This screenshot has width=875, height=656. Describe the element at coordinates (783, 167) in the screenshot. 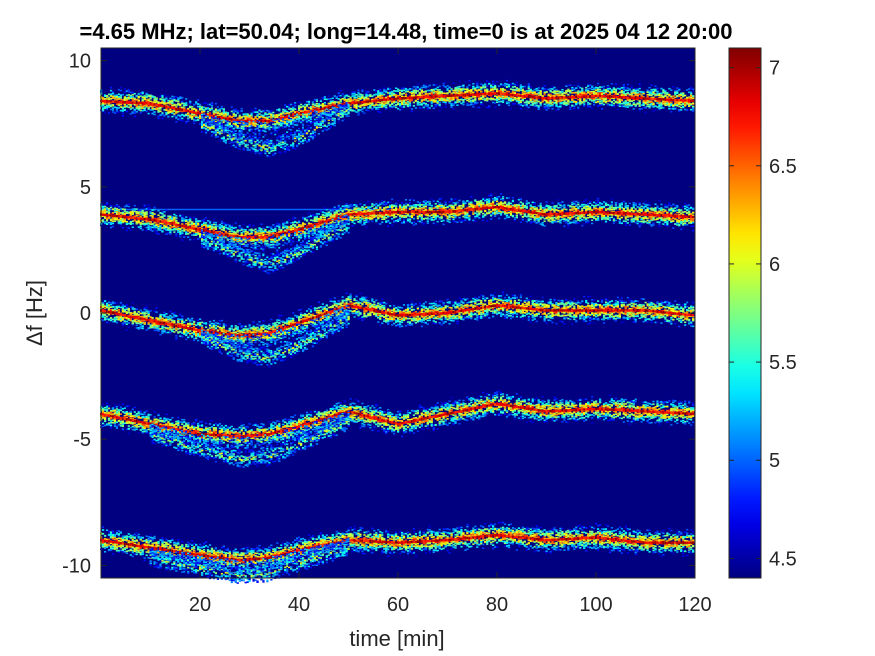

I see `colorbar-tick-label: 6.5` at that location.